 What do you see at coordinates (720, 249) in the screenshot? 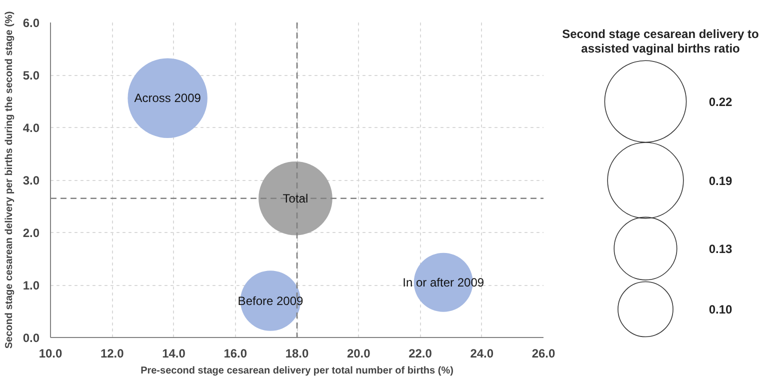
I see `legend-label: 0.13` at bounding box center [720, 249].